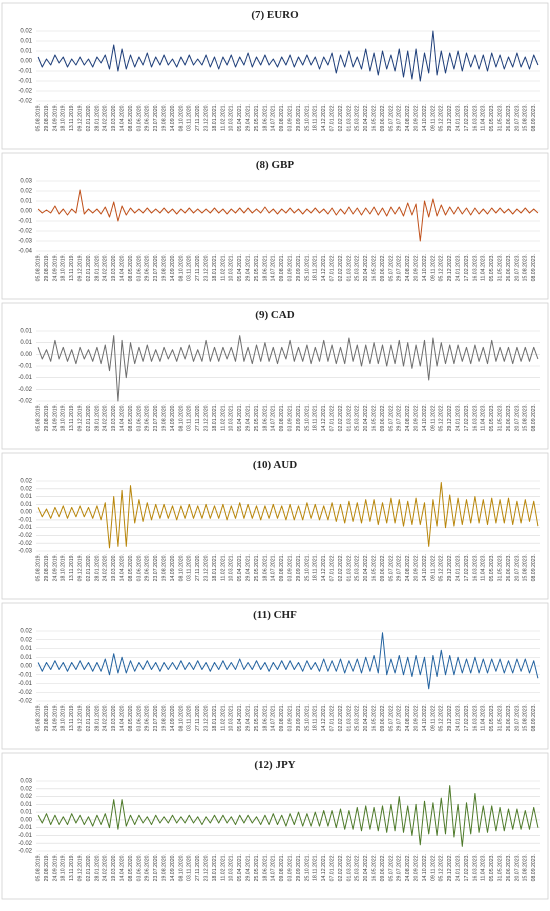 The height and width of the screenshot is (911, 550). Describe the element at coordinates (433, 417) in the screenshot. I see `x-tick-label: 09.11.2022.` at that location.